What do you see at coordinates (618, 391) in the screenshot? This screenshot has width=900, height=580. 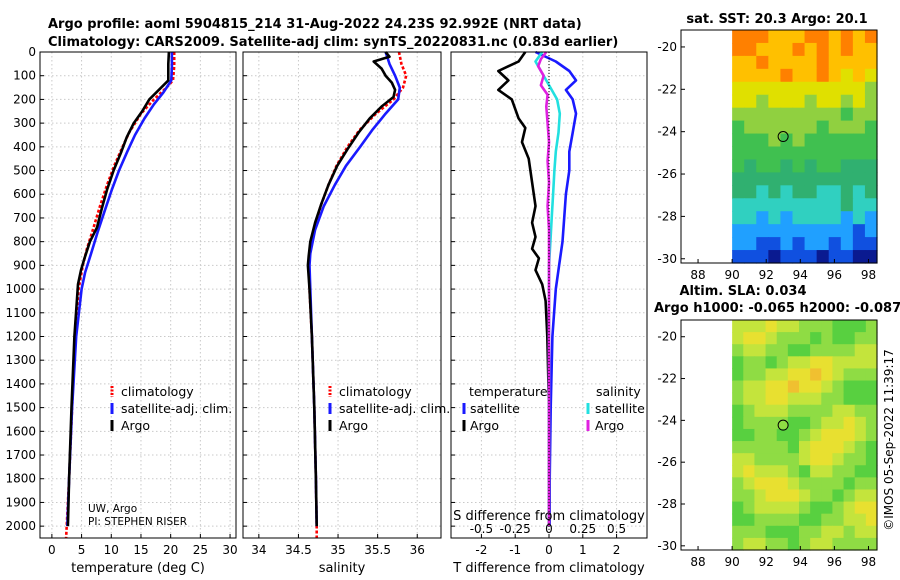 I see `legend-salinity-heading: salinity` at bounding box center [618, 391].